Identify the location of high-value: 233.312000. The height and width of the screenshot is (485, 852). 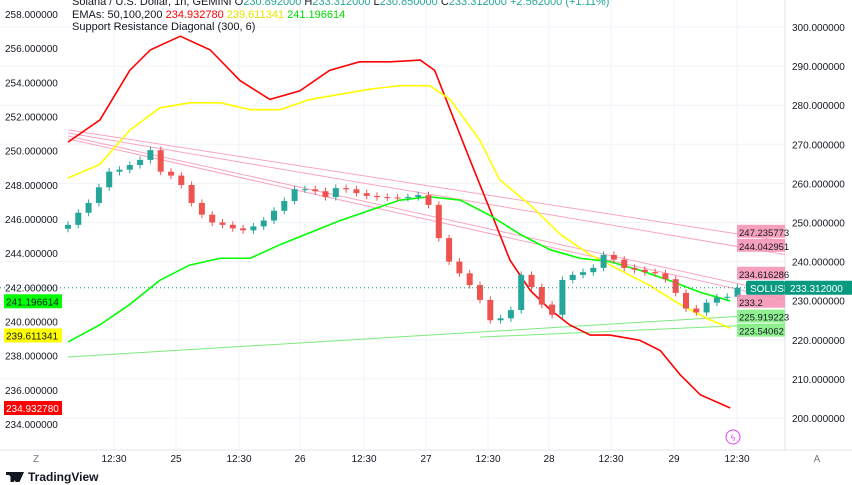
(341, 4).